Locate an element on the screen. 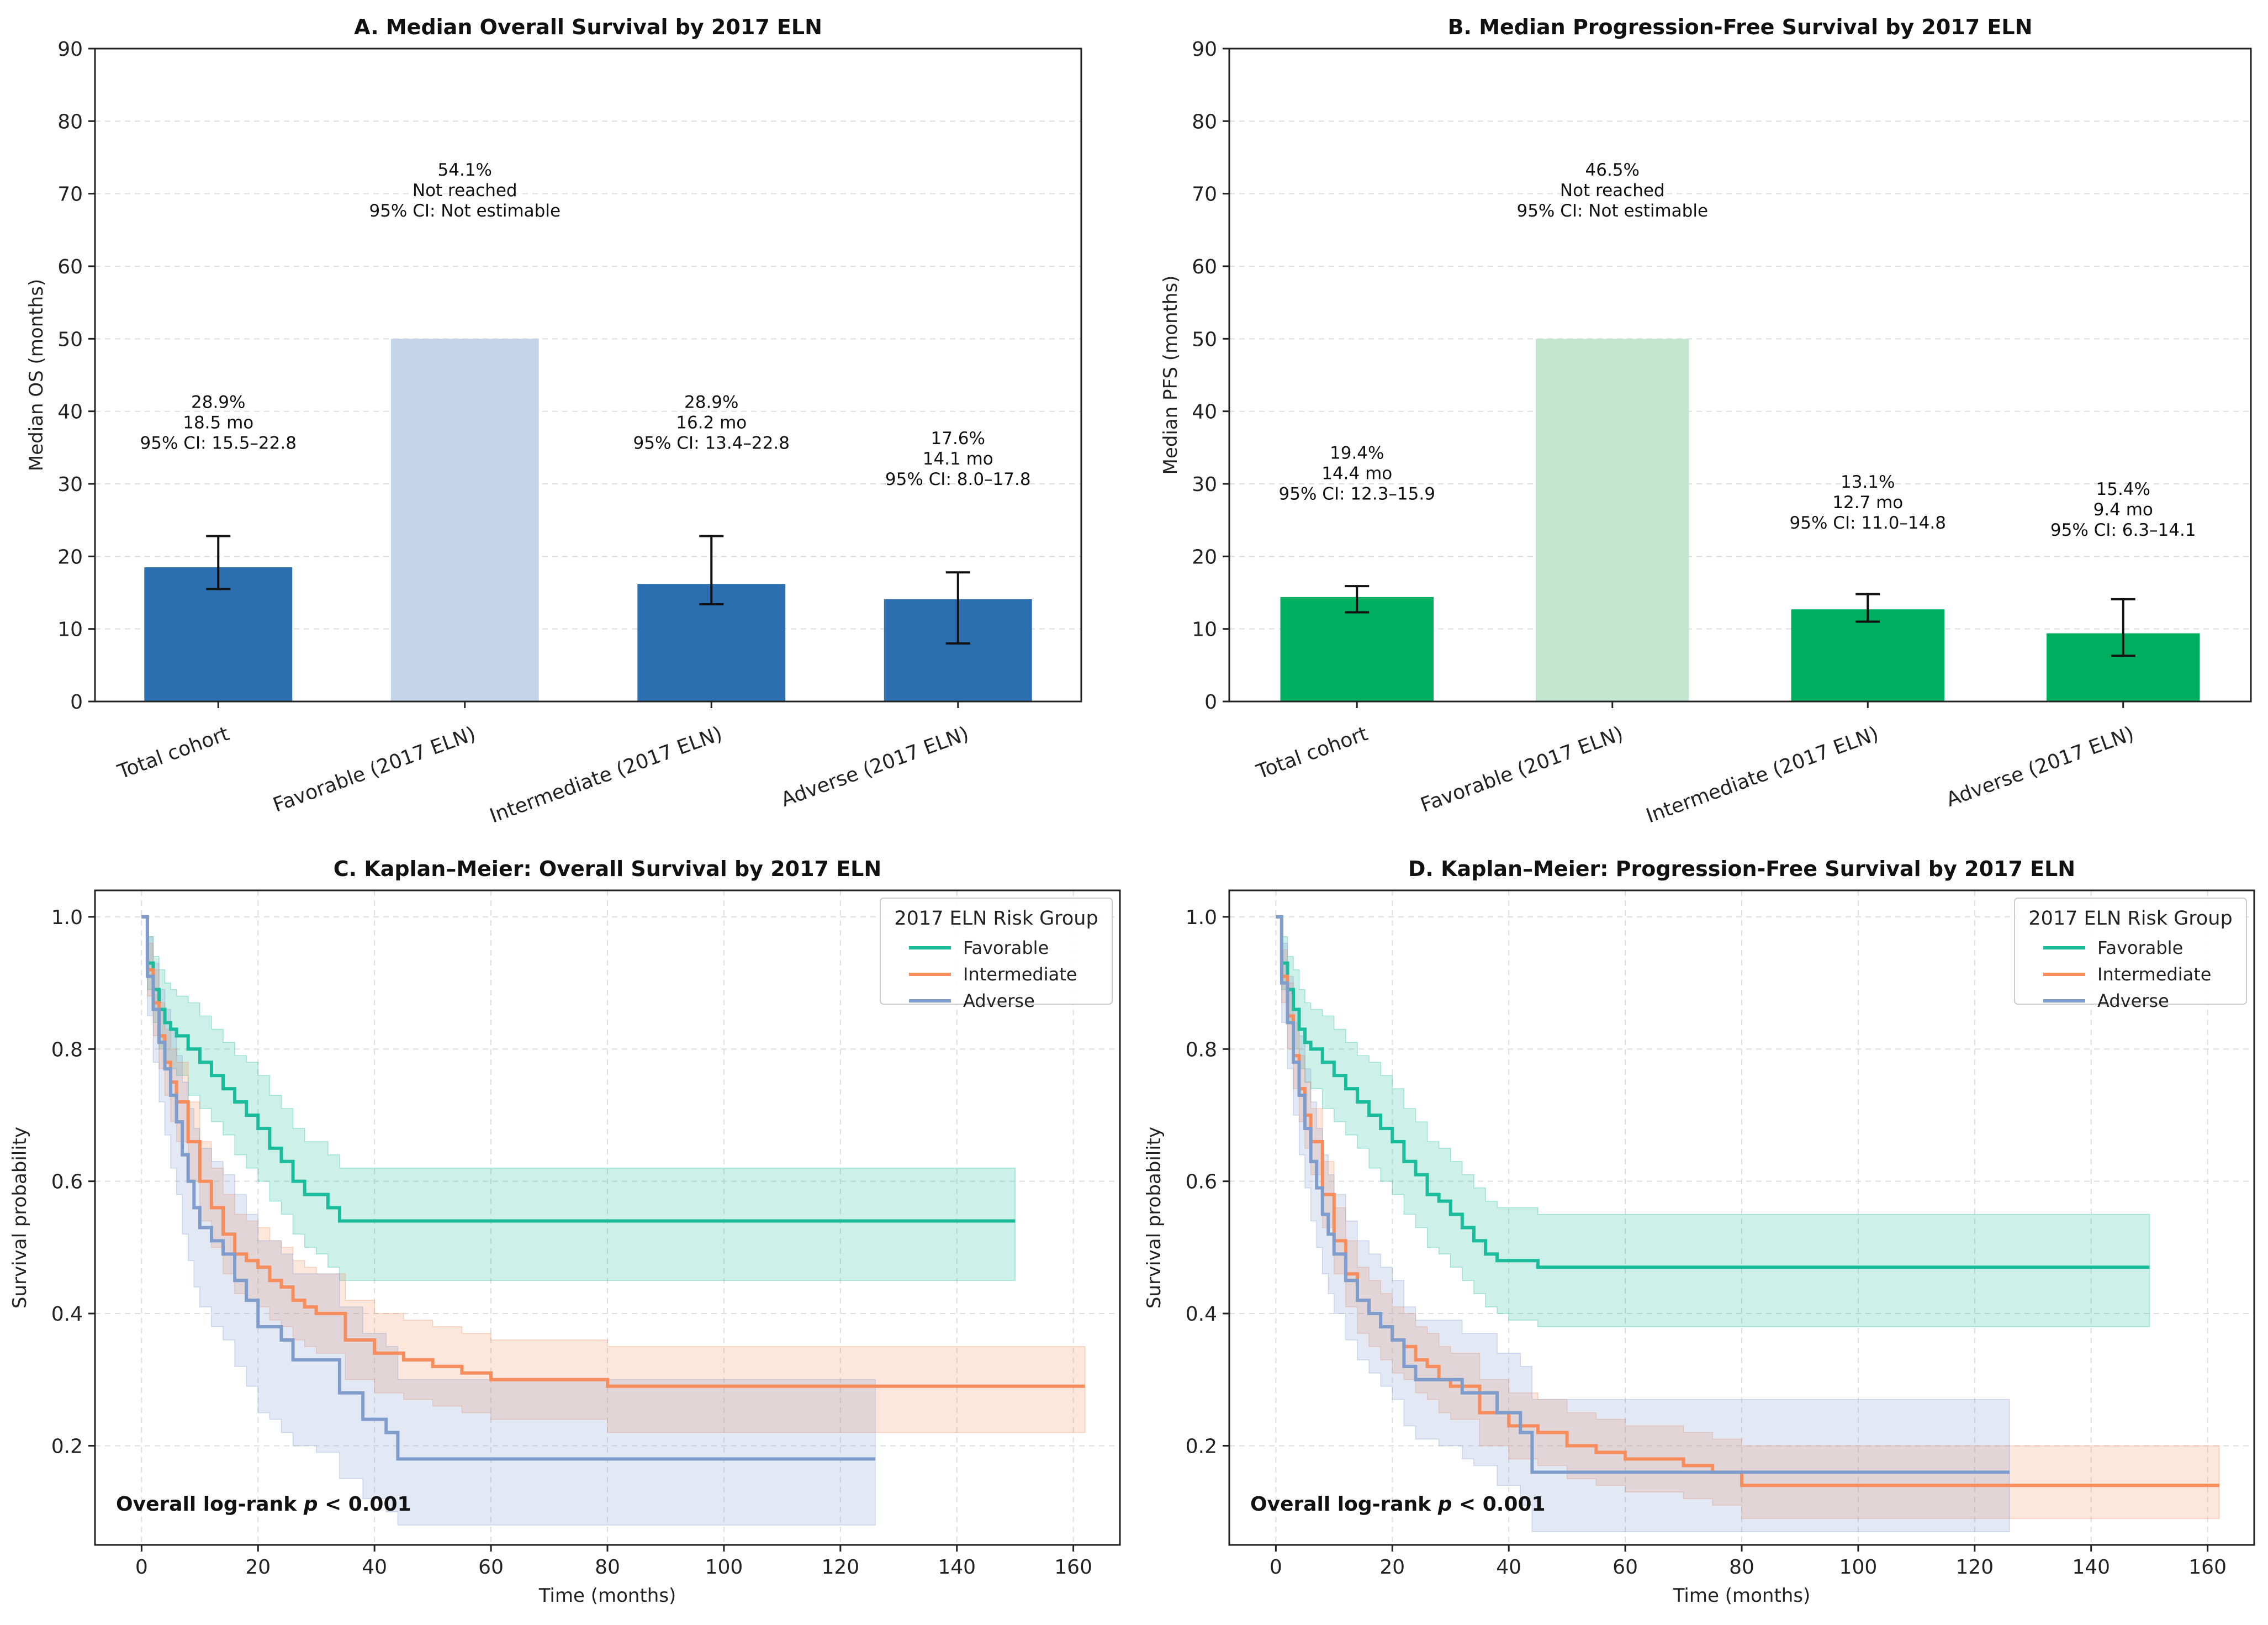 The image size is (2268, 1625). y-axis-label: Median OS (months) is located at coordinates (36, 375).